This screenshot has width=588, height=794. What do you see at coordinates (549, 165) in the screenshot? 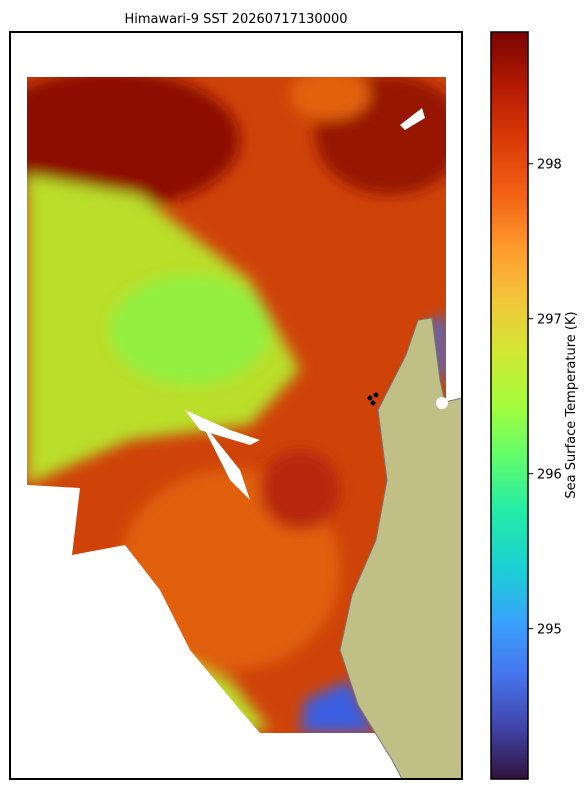
I see `colorbar-tick-label: 298` at bounding box center [549, 165].